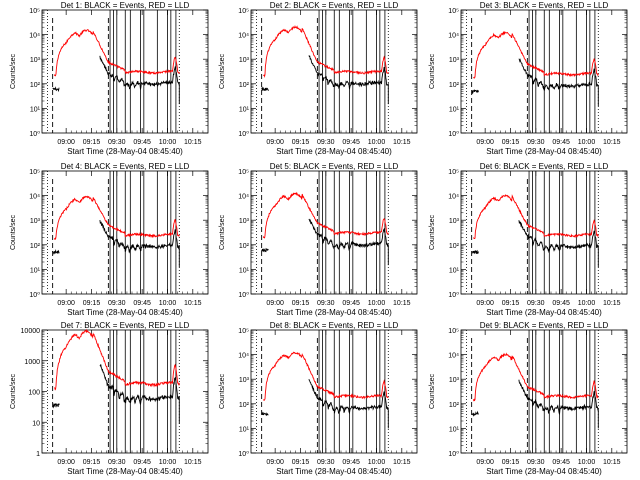  Describe the element at coordinates (334, 325) in the screenshot. I see `panel-title: Det 8: BLACK = Events, RED = LLD` at that location.